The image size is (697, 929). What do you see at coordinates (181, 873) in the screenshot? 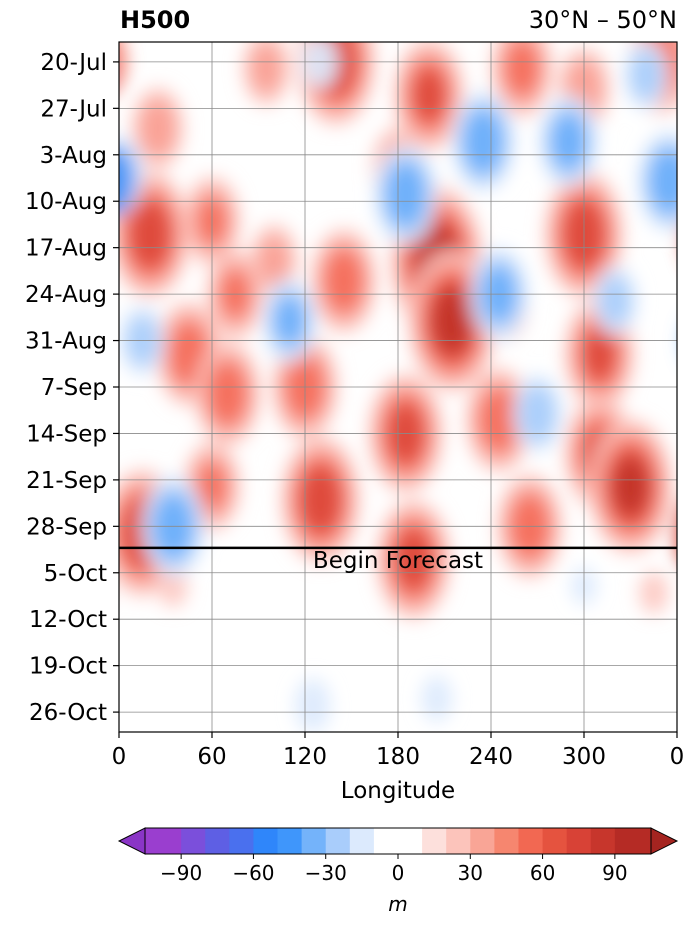
I see `colorbar-tick-label: −90` at bounding box center [181, 873].